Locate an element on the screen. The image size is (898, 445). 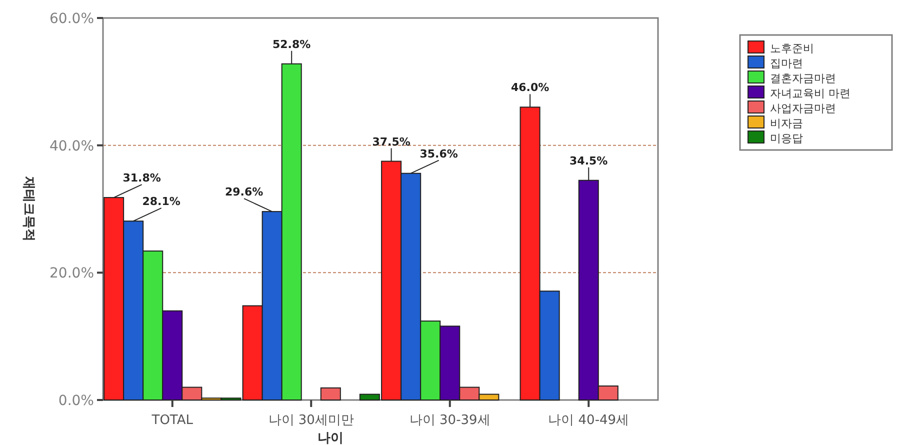
x-tick-label: 나이 30-39세 is located at coordinates (449, 420).